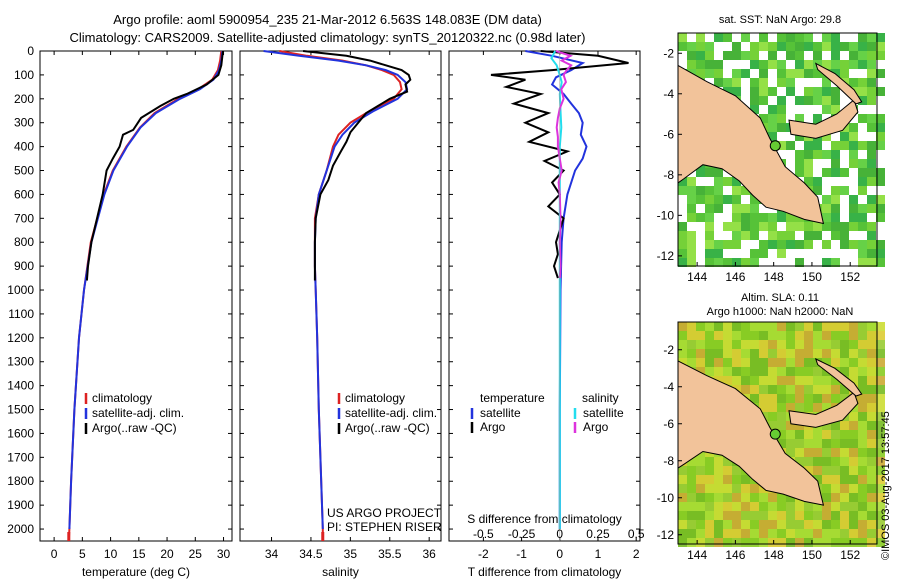  I want to click on diff-legend-label: Argo, so click(596, 427).